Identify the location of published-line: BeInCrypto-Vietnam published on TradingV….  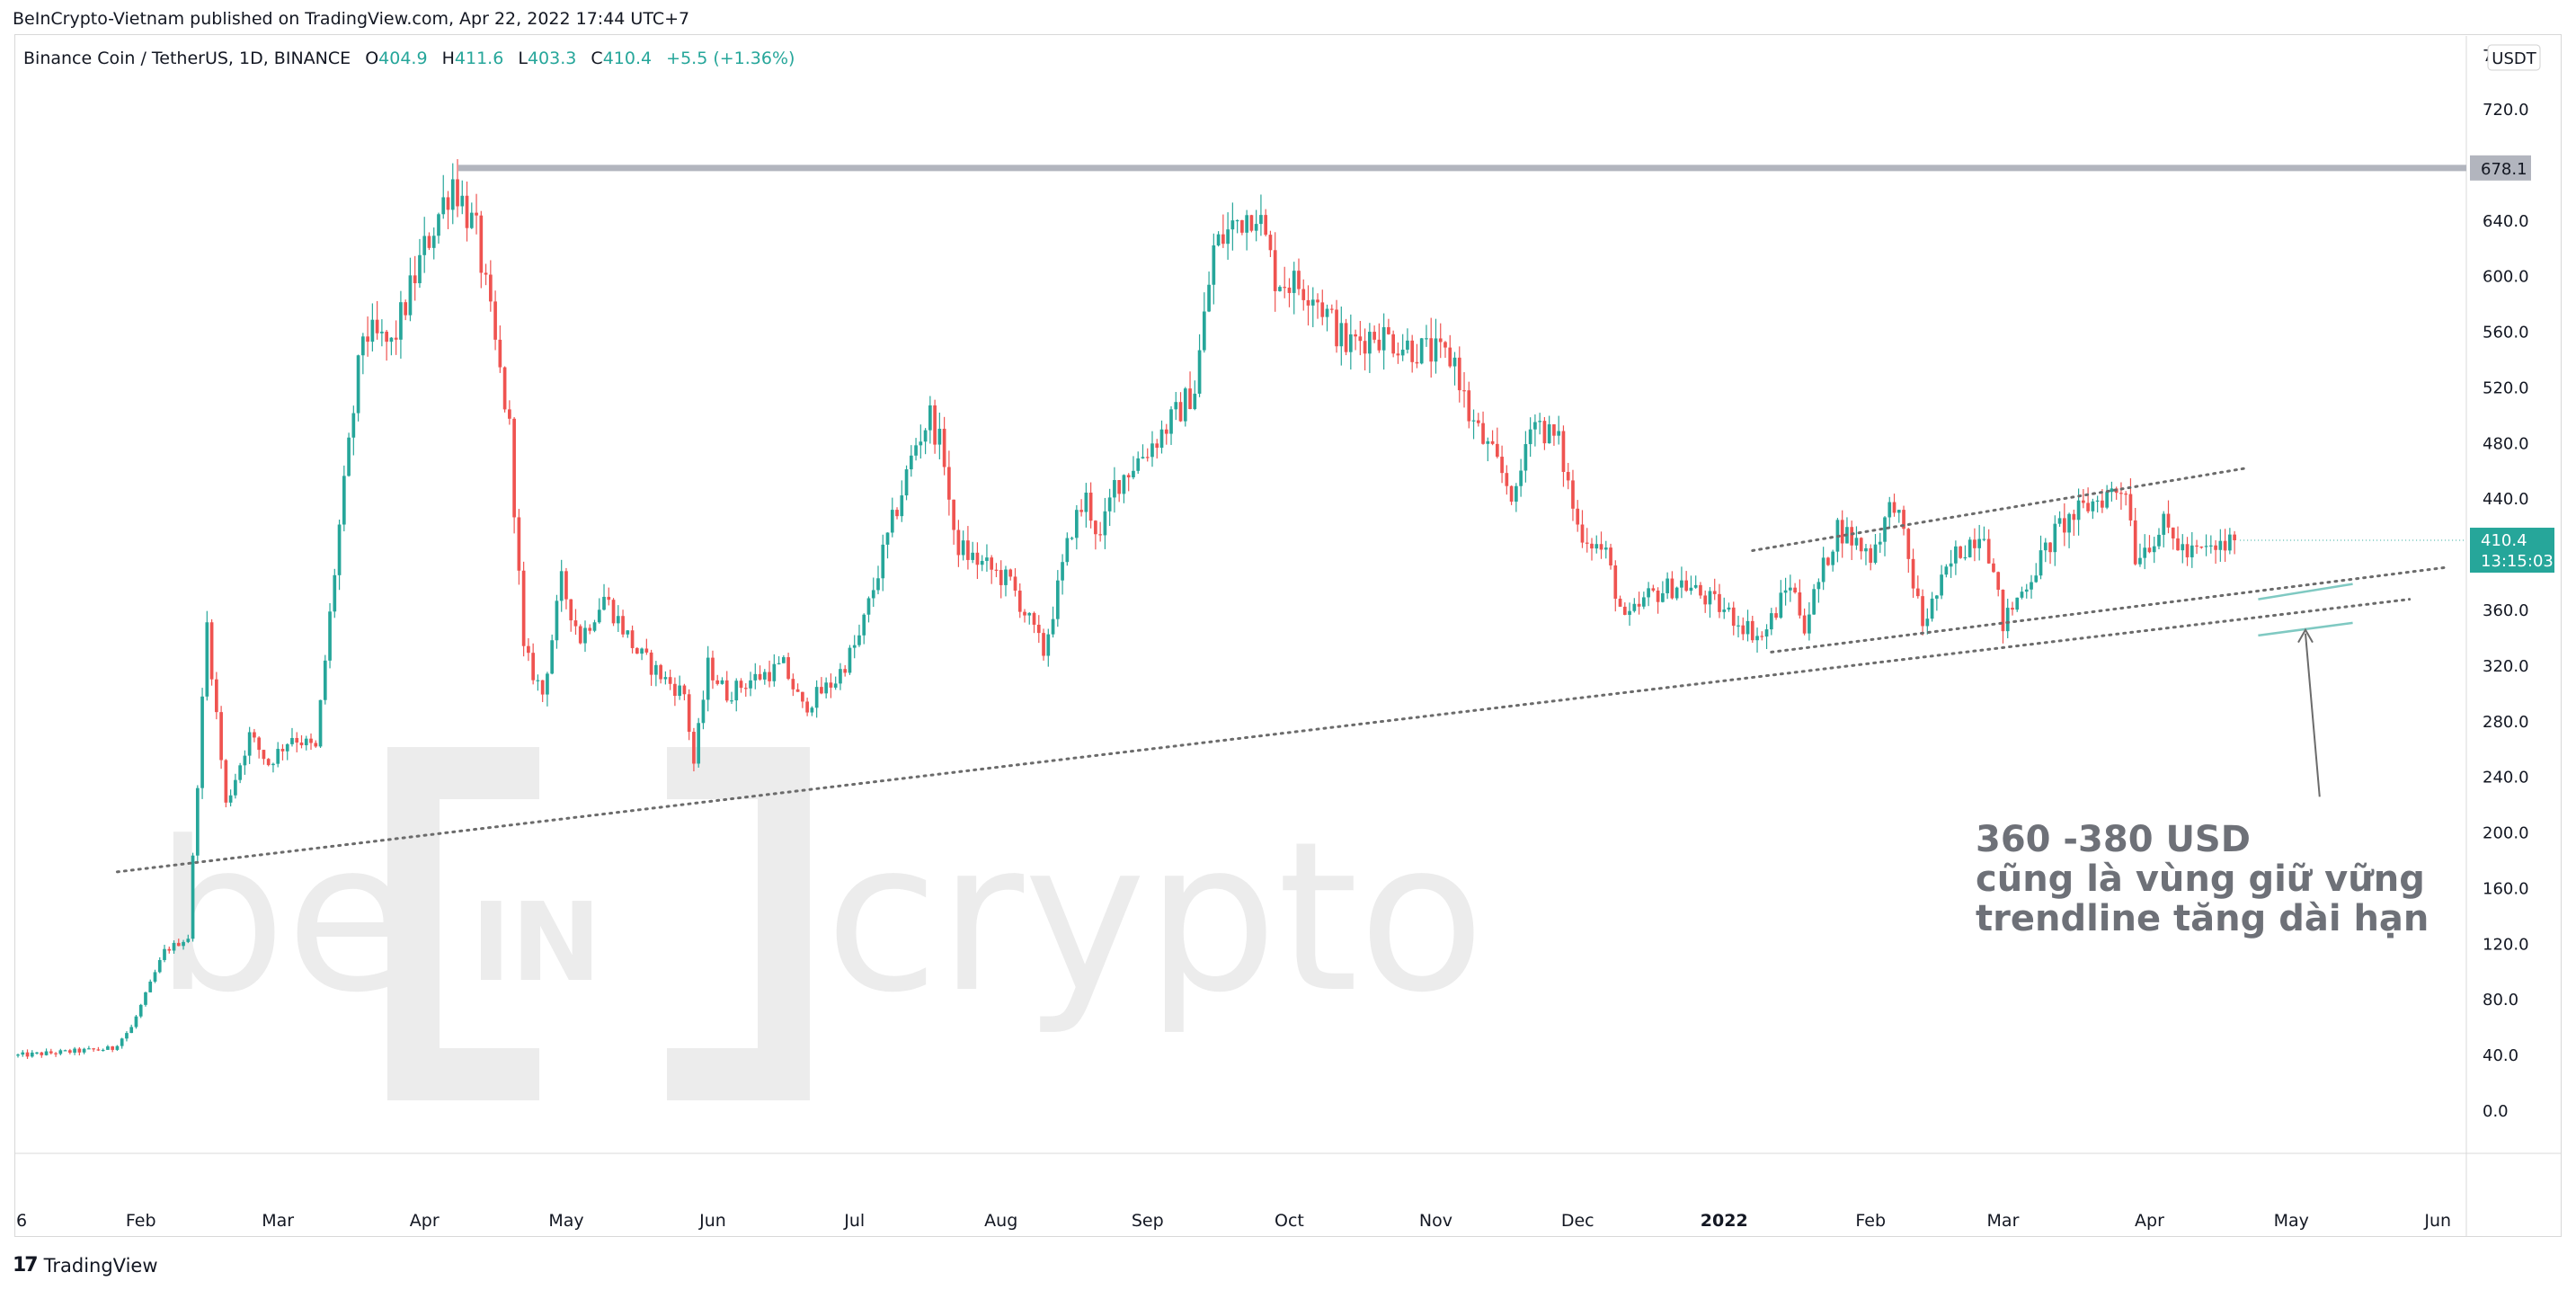
(351, 19).